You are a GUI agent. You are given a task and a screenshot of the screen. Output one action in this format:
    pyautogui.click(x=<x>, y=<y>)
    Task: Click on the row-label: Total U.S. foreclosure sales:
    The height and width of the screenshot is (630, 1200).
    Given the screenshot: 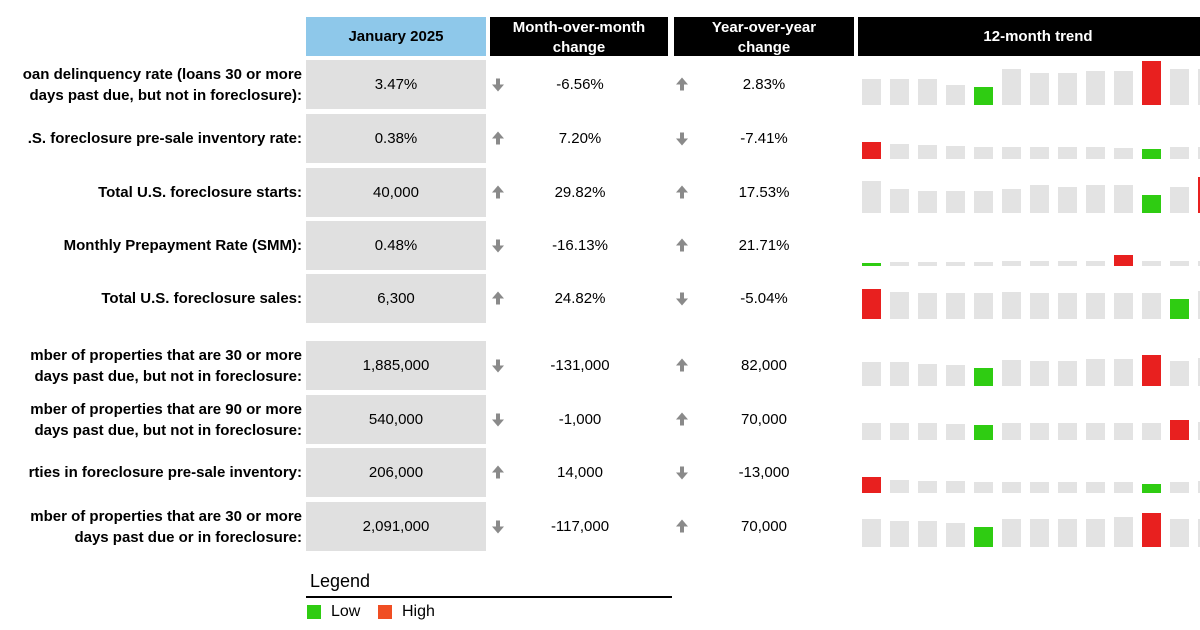 What is the action you would take?
    pyautogui.click(x=201, y=298)
    